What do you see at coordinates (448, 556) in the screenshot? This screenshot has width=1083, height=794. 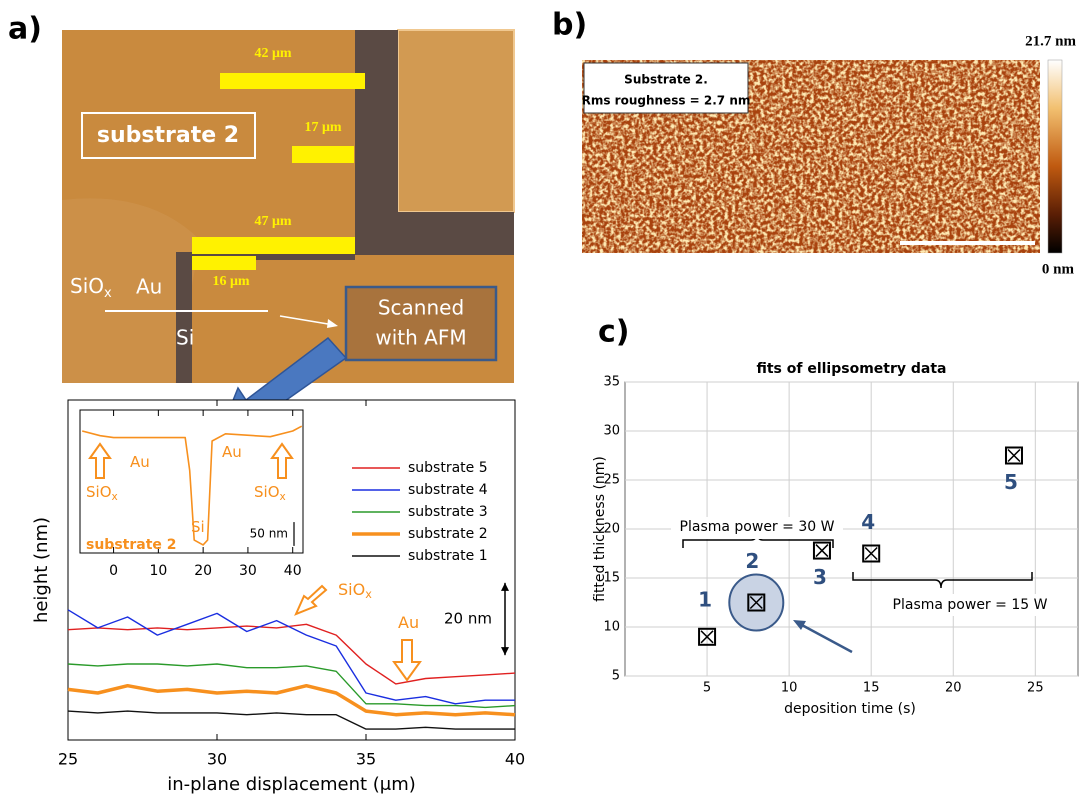 I see `legend-label: substrate 1` at bounding box center [448, 556].